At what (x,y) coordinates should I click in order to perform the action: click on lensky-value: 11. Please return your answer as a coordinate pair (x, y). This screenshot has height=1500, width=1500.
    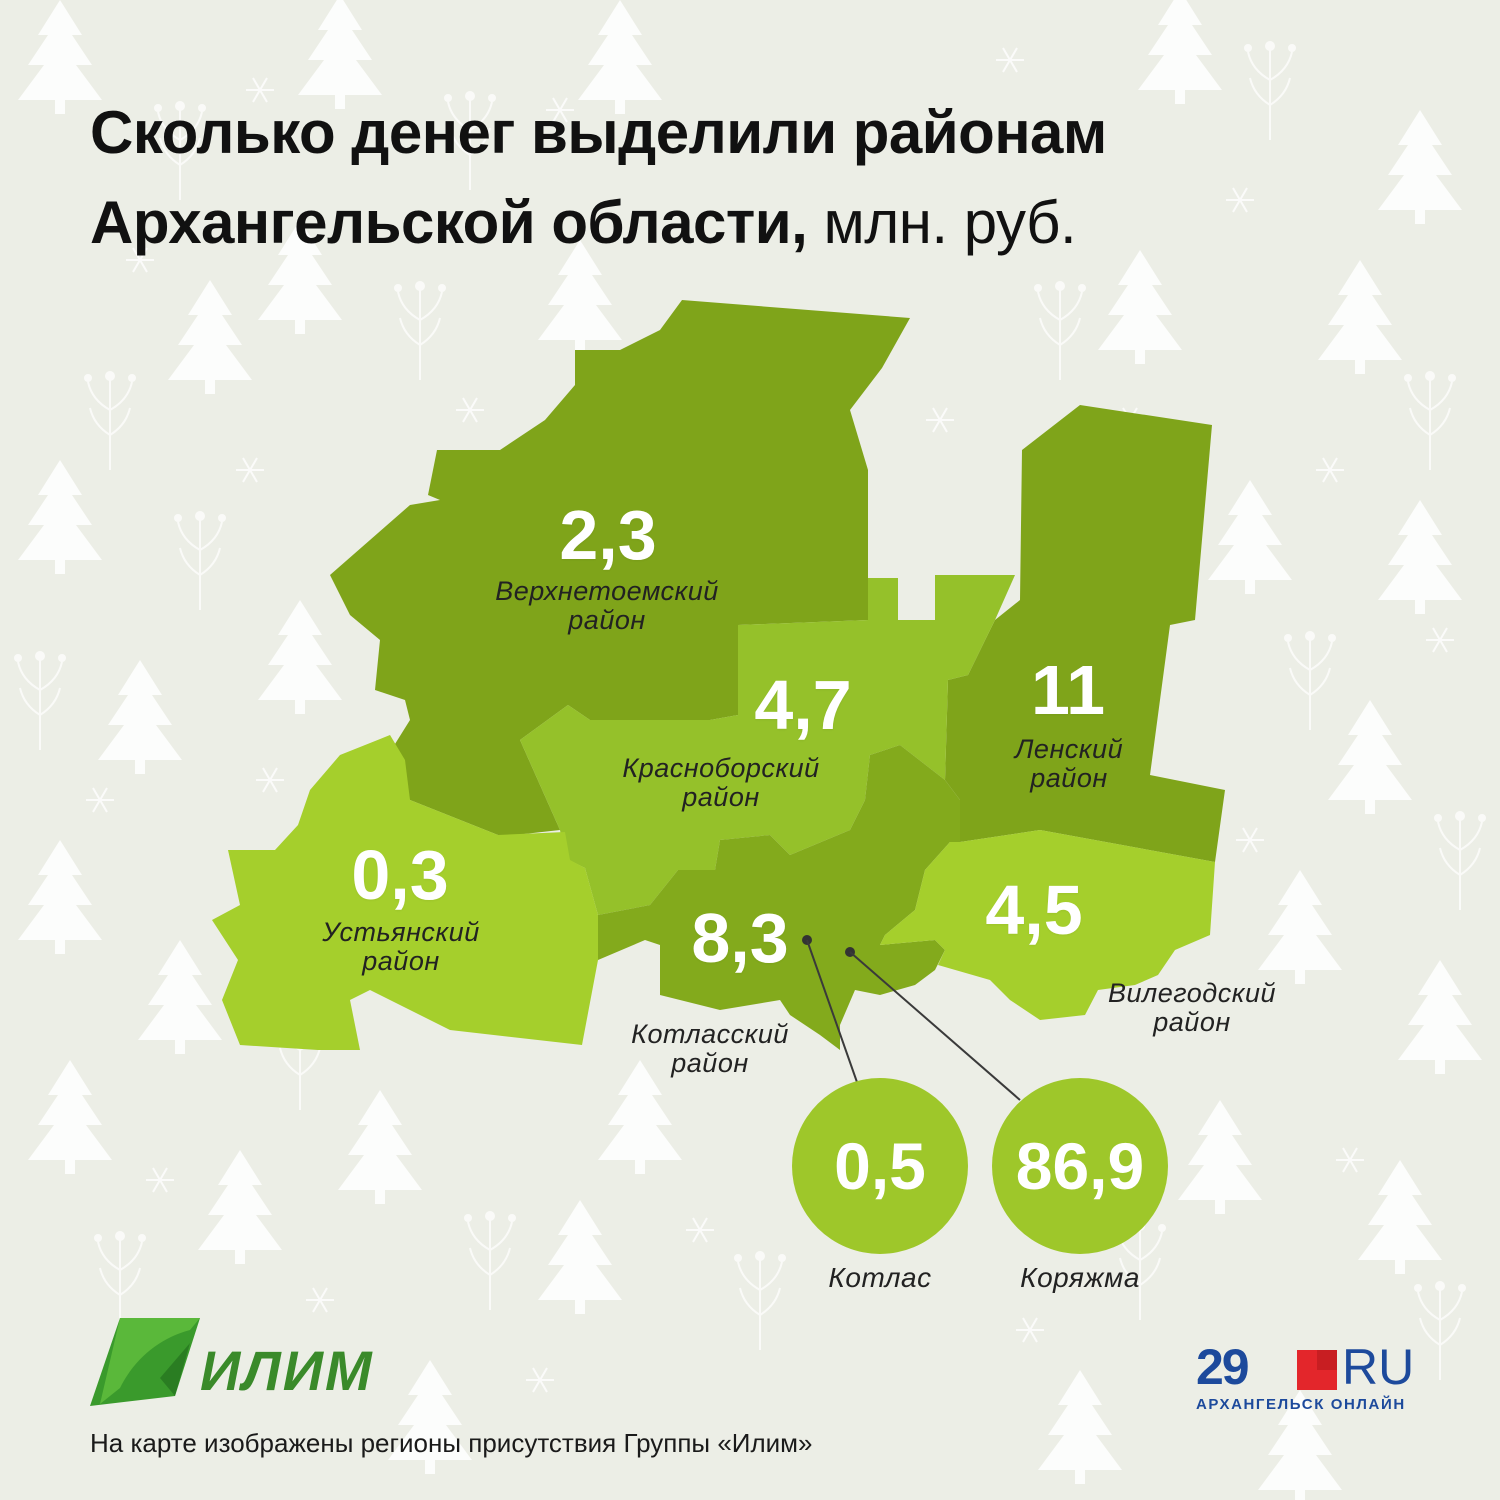
    Looking at the image, I should click on (1068, 690).